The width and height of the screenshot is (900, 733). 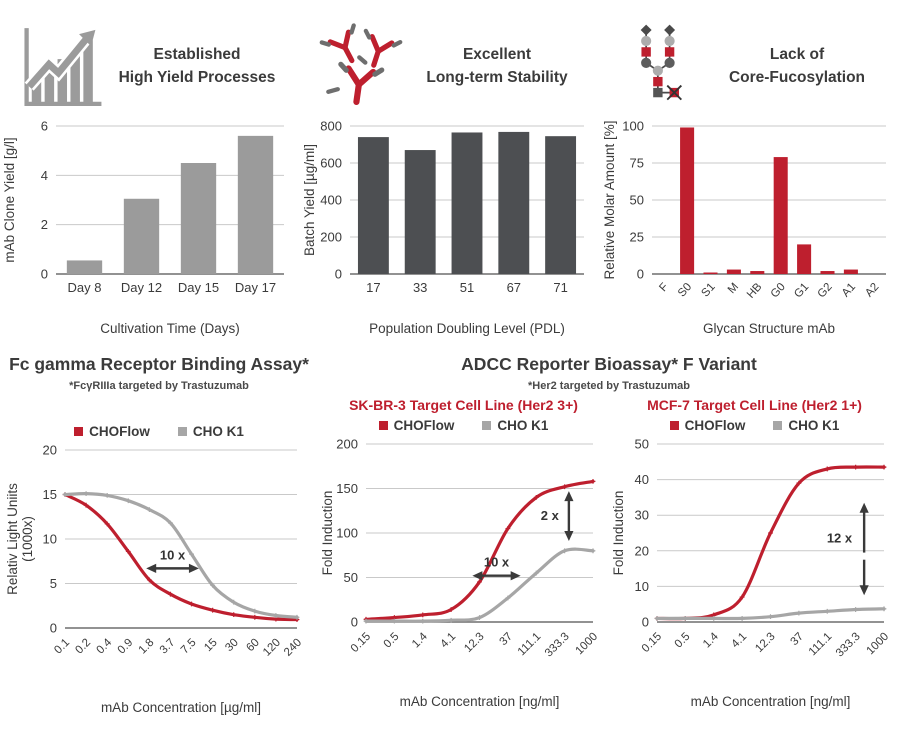 I want to click on y-tick-label: 20, so click(x=50, y=450).